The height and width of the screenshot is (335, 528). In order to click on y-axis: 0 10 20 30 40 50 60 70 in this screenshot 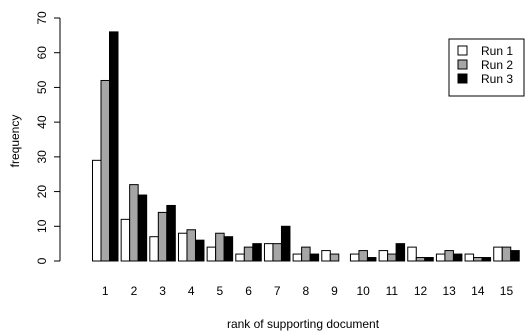, I will do `click(48, 137)`.